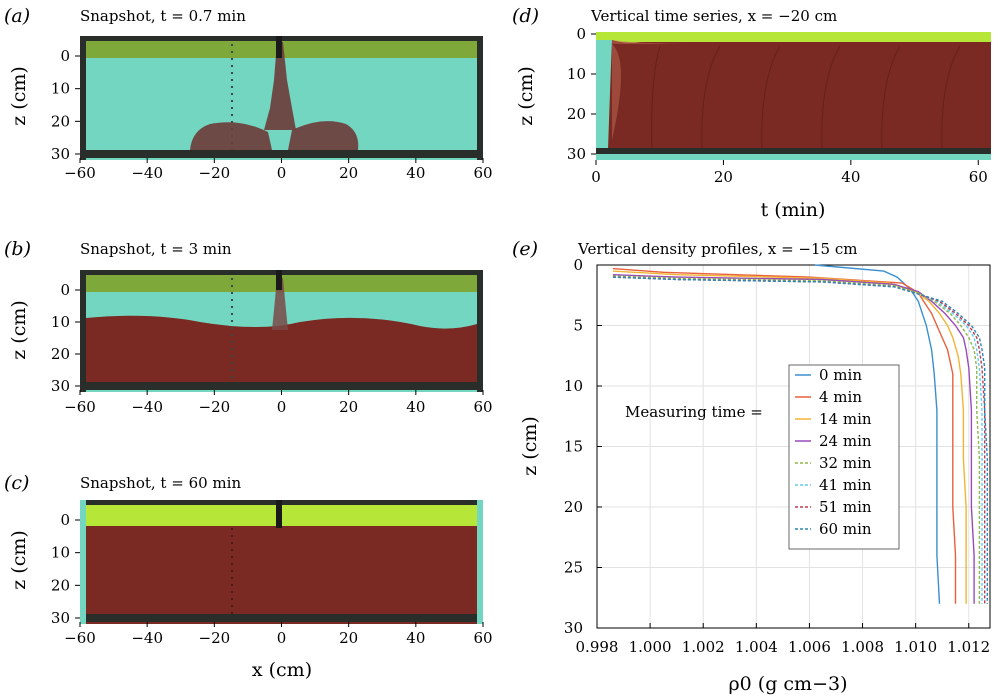 This screenshot has height=700, width=1001. Describe the element at coordinates (788, 684) in the screenshot. I see `panel-e-x-axis-label: ρ0 (g cm−3)` at that location.